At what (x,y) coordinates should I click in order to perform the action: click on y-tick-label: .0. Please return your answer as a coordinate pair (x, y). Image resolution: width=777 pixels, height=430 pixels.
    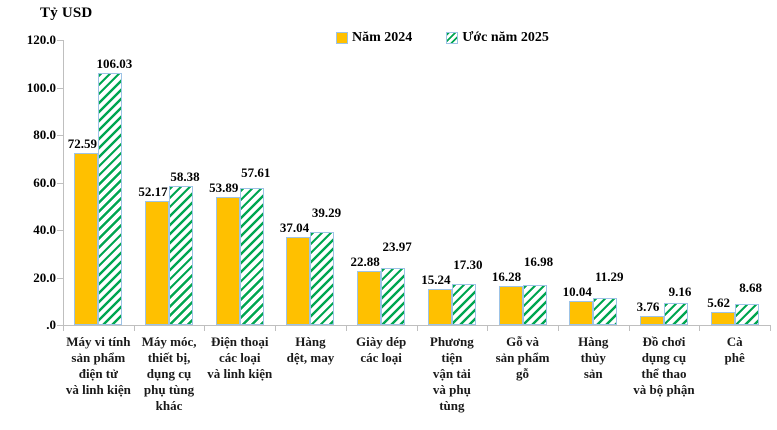
    Looking at the image, I should click on (51, 324).